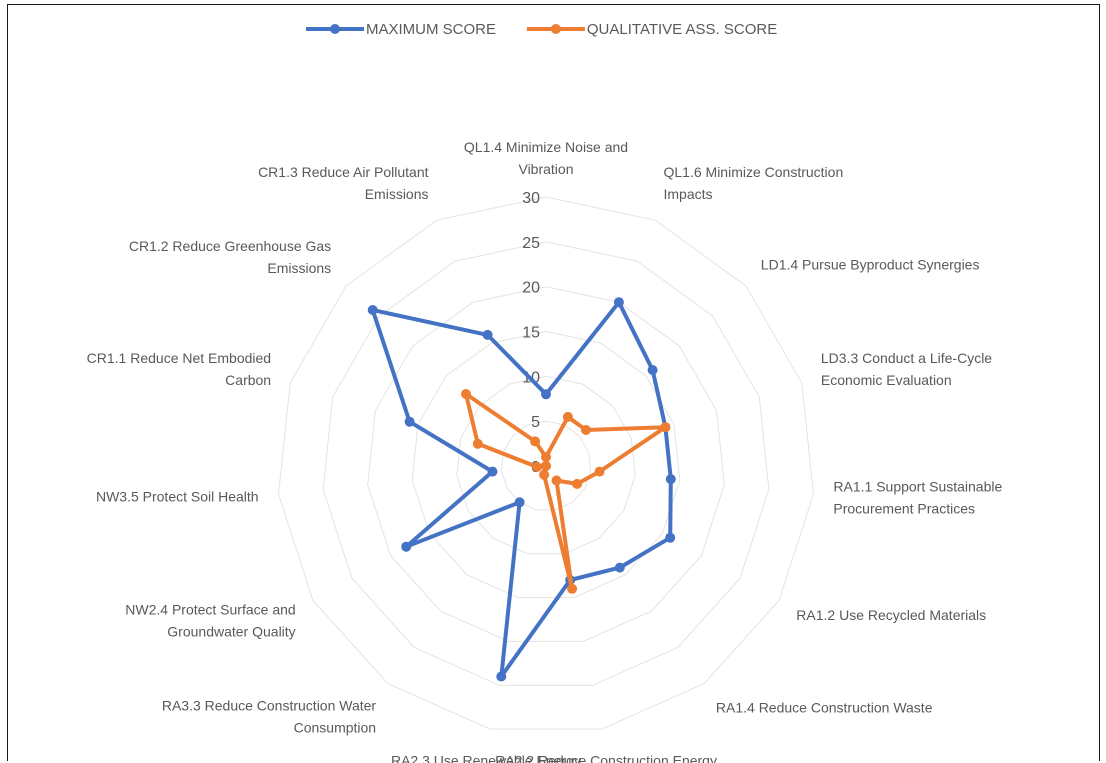 The image size is (1106, 763). I want to click on category-label-line: Groundwater Quality, so click(231, 632).